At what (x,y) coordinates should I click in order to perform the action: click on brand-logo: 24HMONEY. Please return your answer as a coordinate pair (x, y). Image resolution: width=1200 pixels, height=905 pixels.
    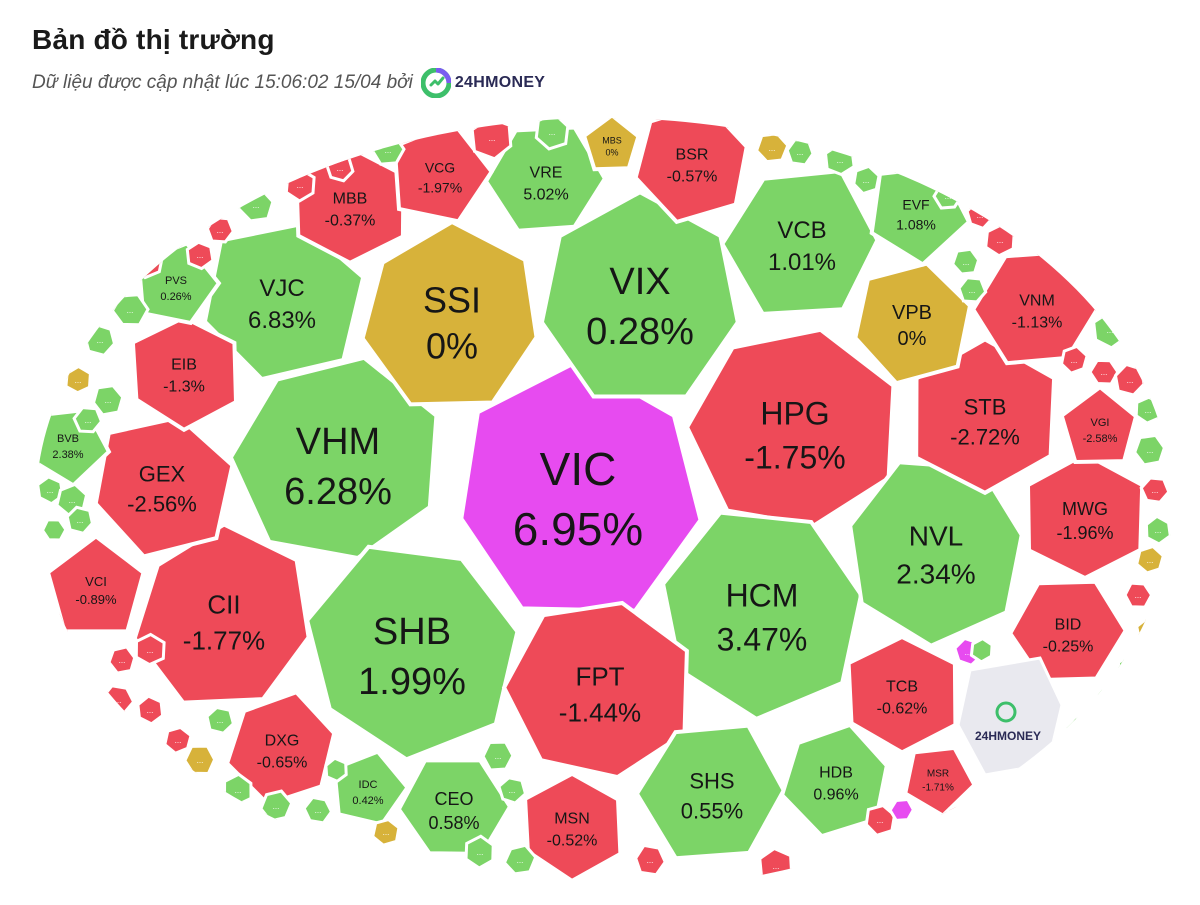
    Looking at the image, I should click on (482, 83).